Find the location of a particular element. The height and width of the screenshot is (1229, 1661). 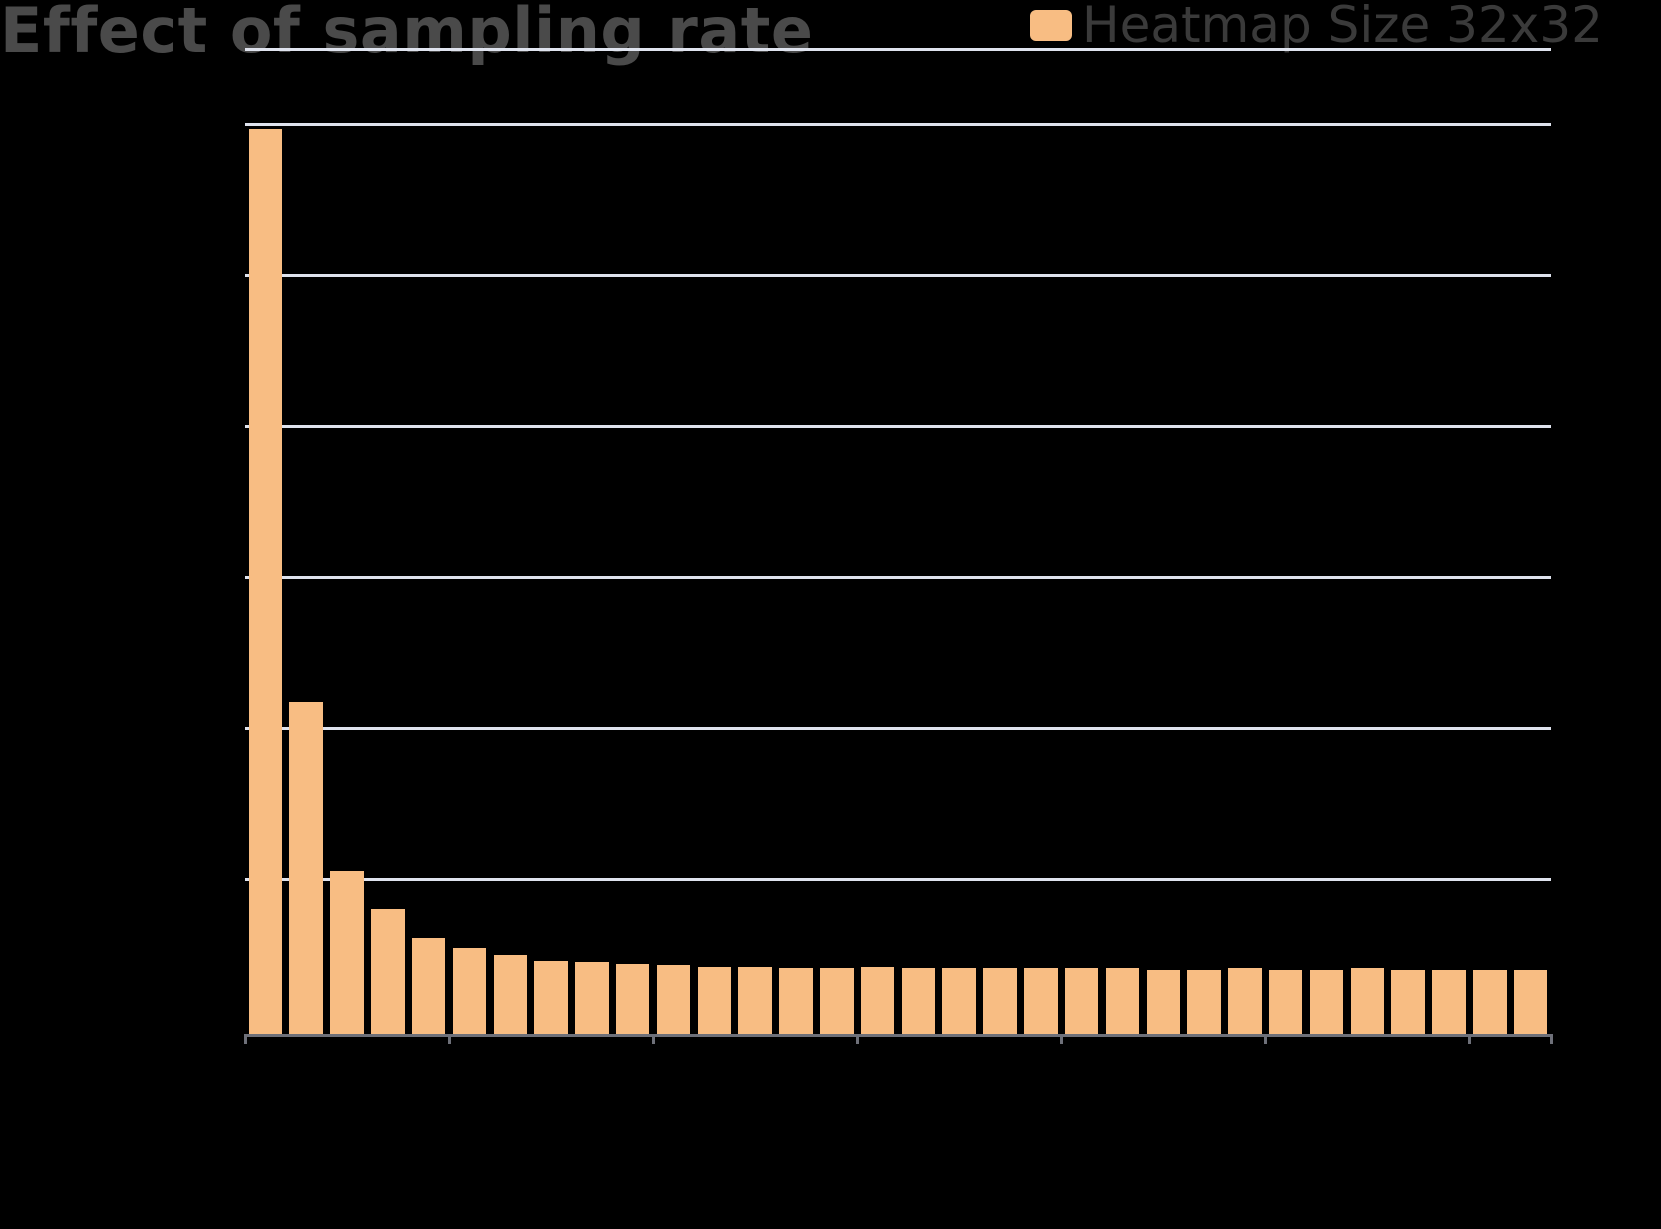

x-axis-line is located at coordinates (898, 1035).